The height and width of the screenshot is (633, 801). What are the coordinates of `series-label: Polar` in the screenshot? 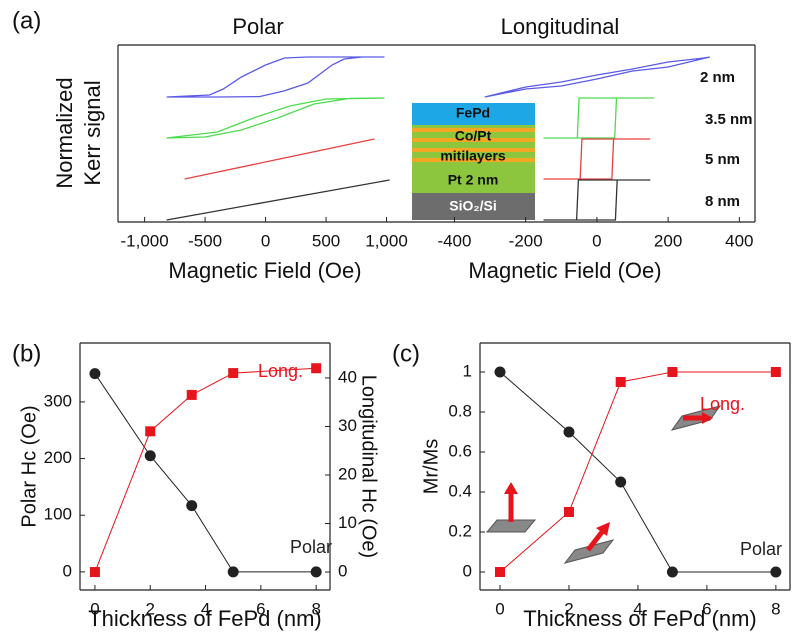 It's located at (311, 547).